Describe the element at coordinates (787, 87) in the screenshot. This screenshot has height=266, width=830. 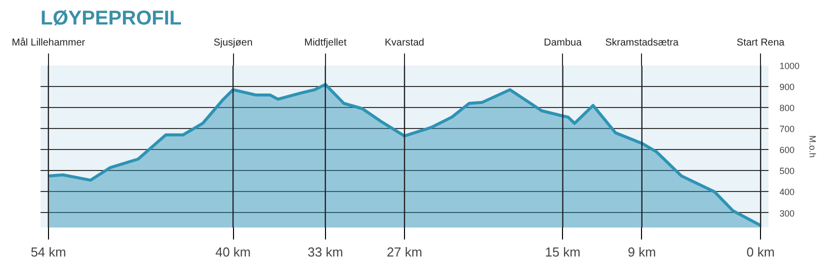
I see `y-tick-label: 900` at that location.